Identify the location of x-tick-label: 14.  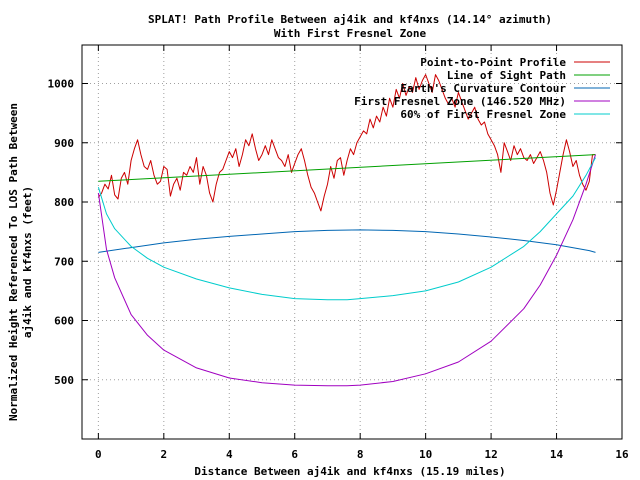
(557, 454).